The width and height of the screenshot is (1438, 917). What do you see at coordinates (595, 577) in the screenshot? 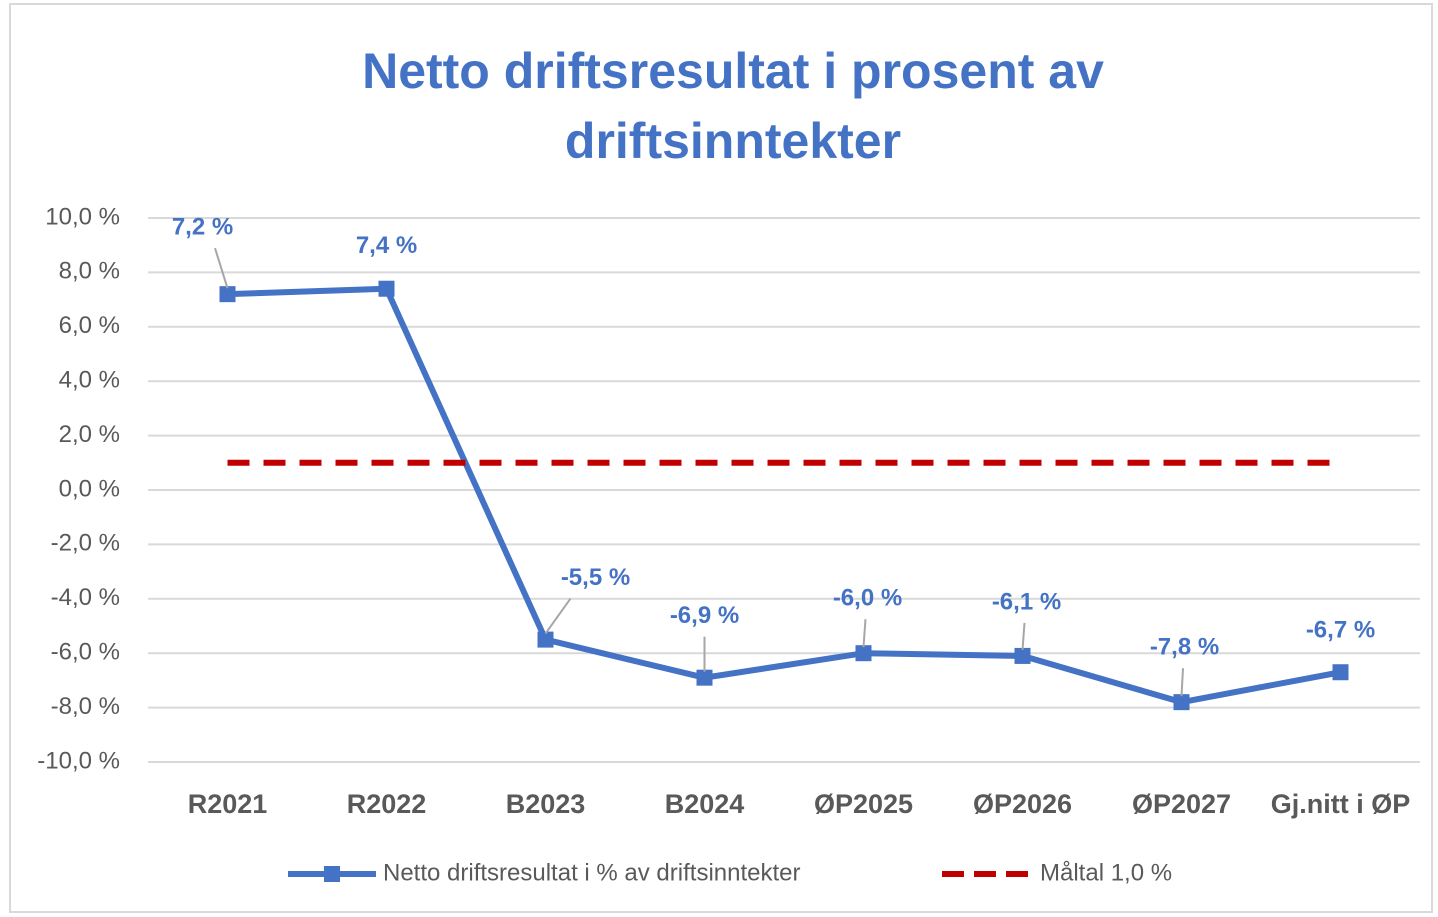
I see `data-label: -5,5 %` at bounding box center [595, 577].